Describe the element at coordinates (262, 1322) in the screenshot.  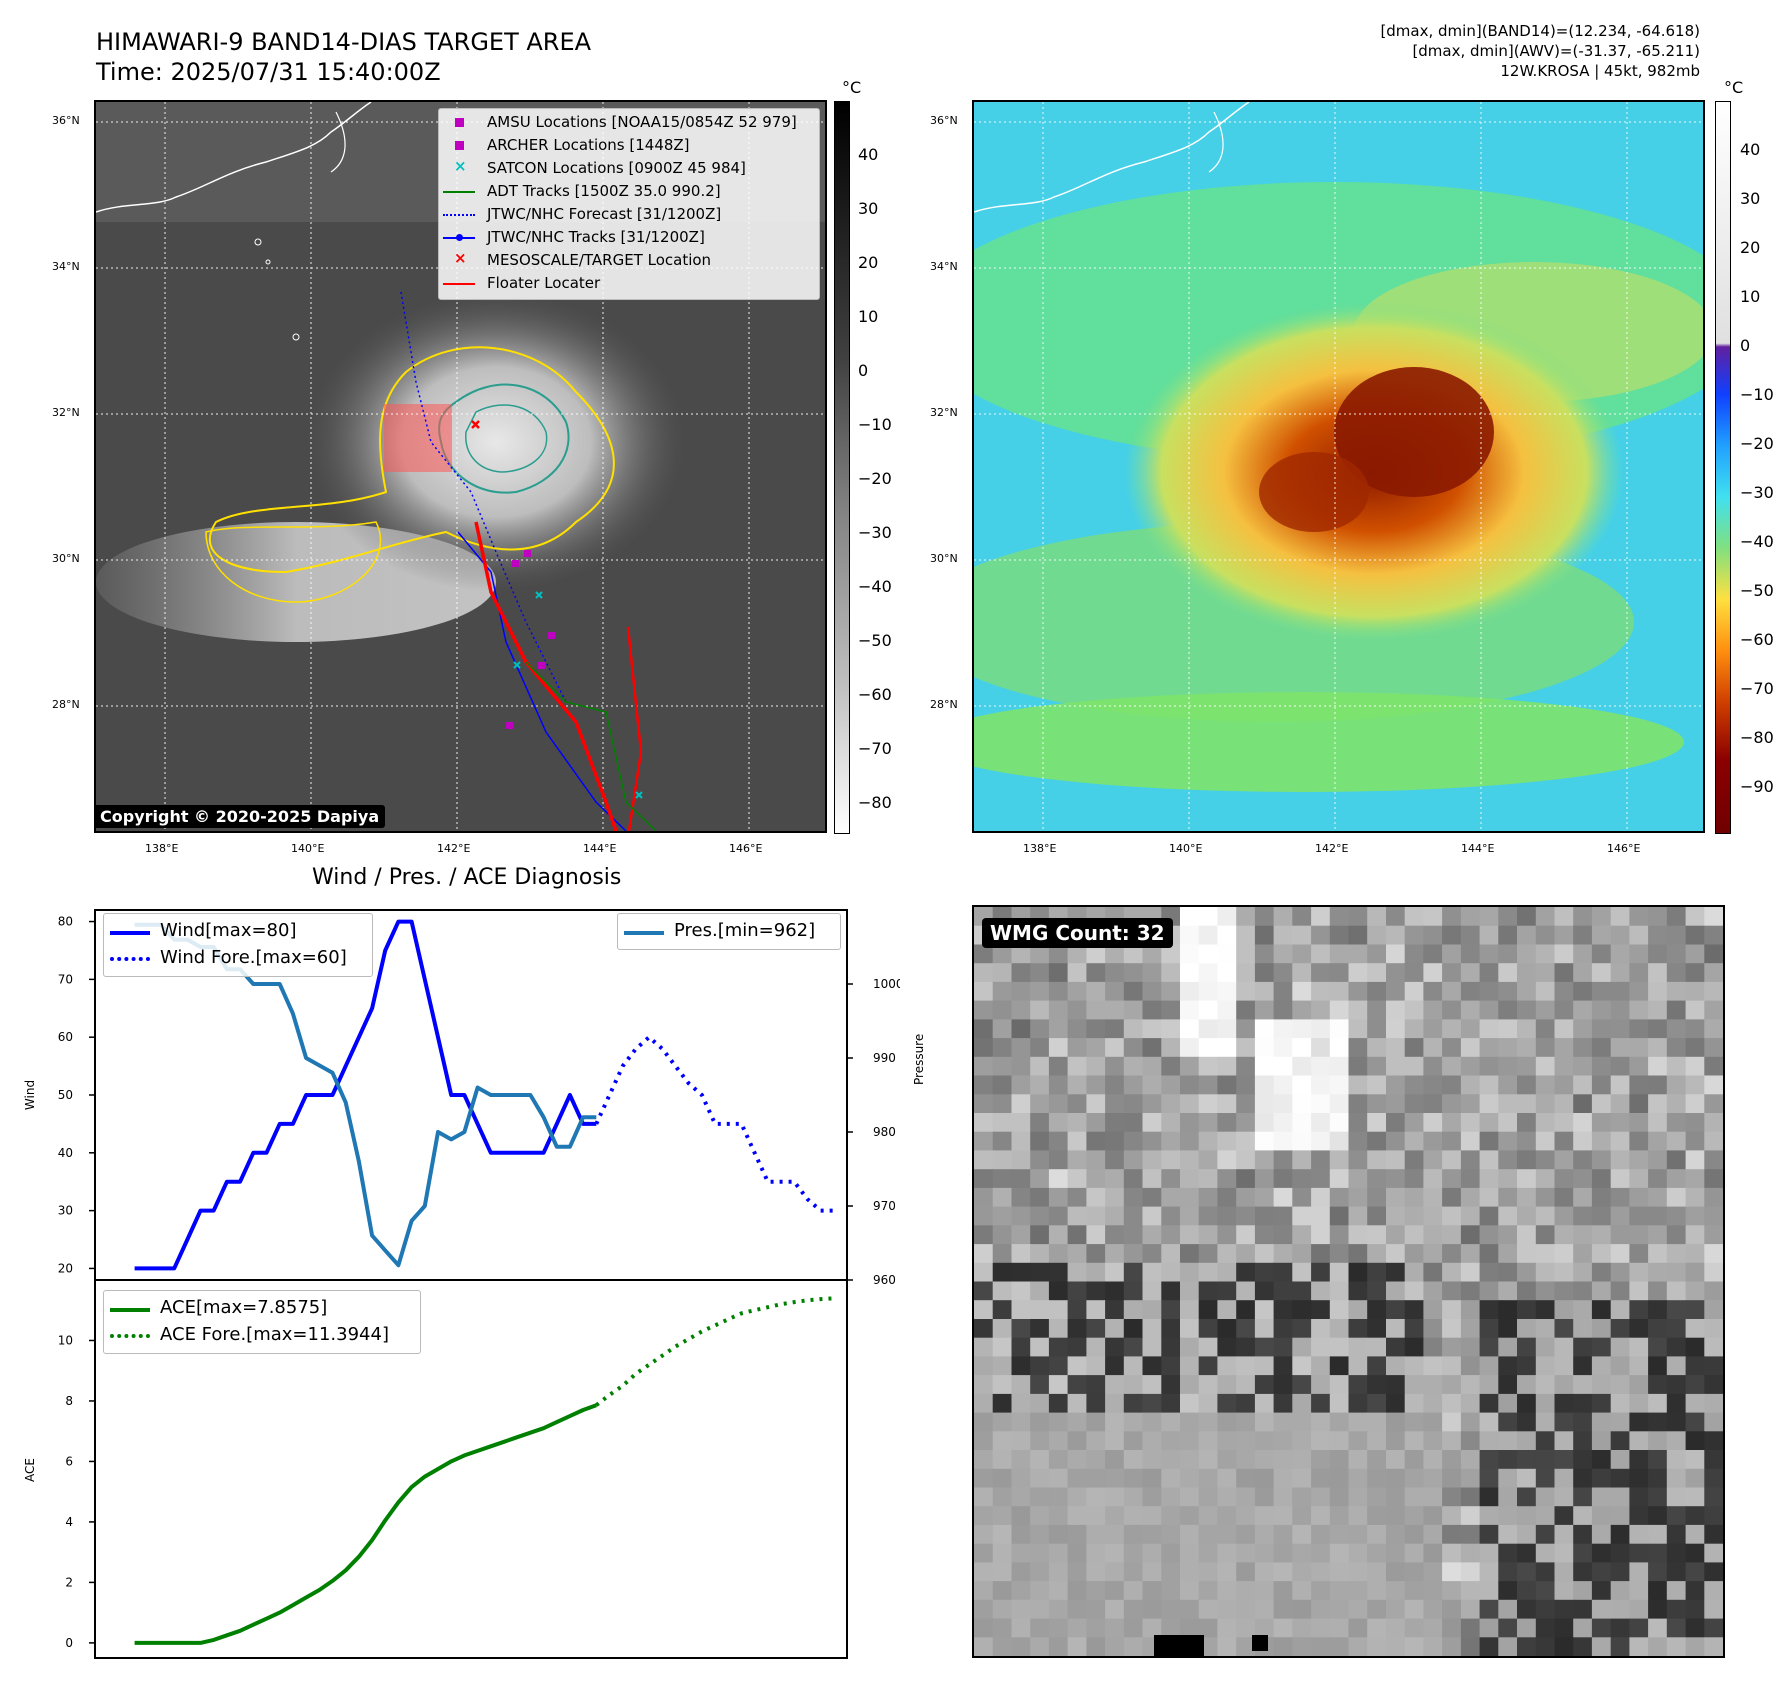
I see `ace-legend: ACE[max=7.8575] ACE Fore.[max=11.3944]` at that location.